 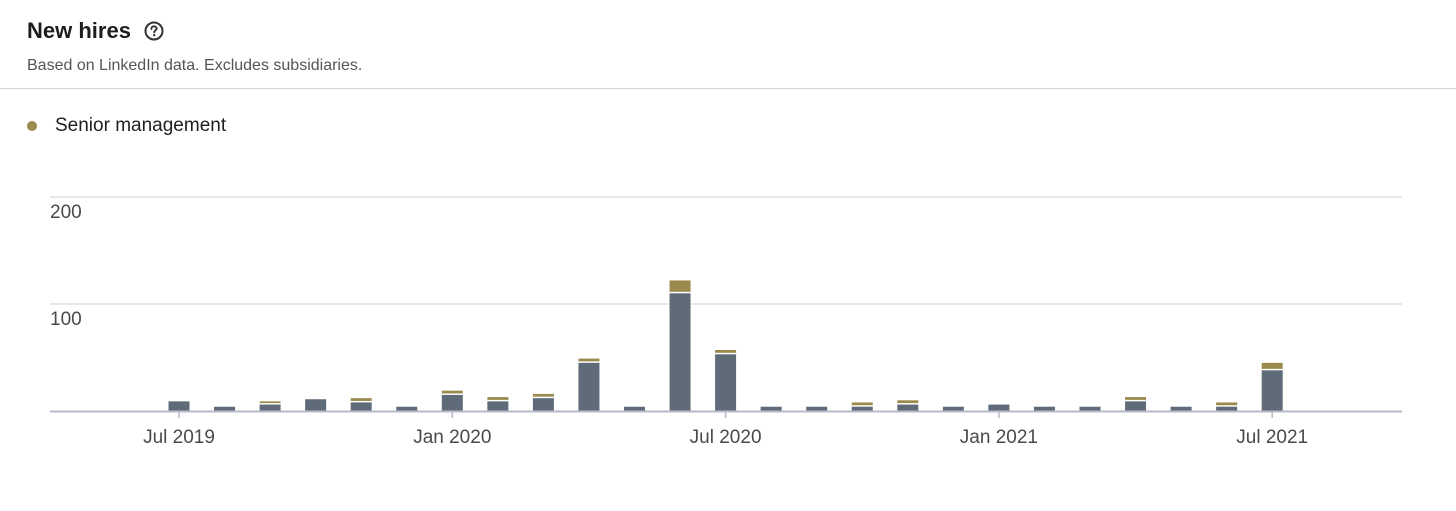 I want to click on x-tick-label-jul-2021: Jul 2021, so click(x=1272, y=437).